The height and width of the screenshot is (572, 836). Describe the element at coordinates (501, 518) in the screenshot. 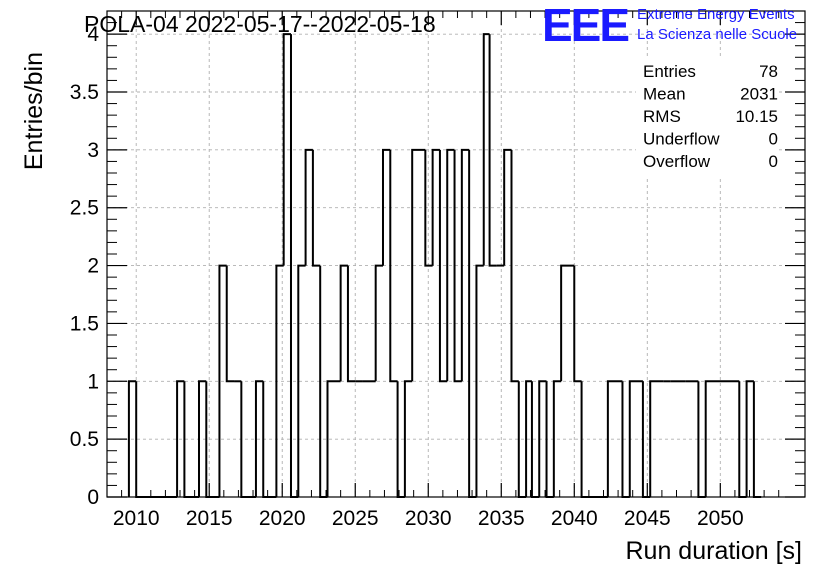

I see `x-tick-label: 2035` at that location.